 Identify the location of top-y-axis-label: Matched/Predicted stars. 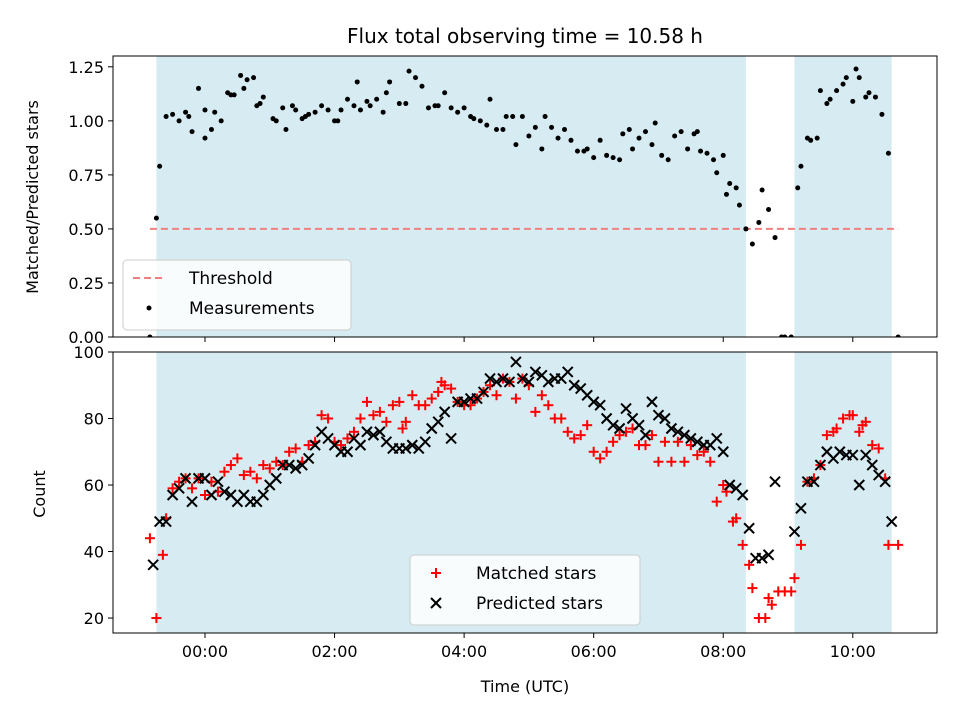
(32, 197).